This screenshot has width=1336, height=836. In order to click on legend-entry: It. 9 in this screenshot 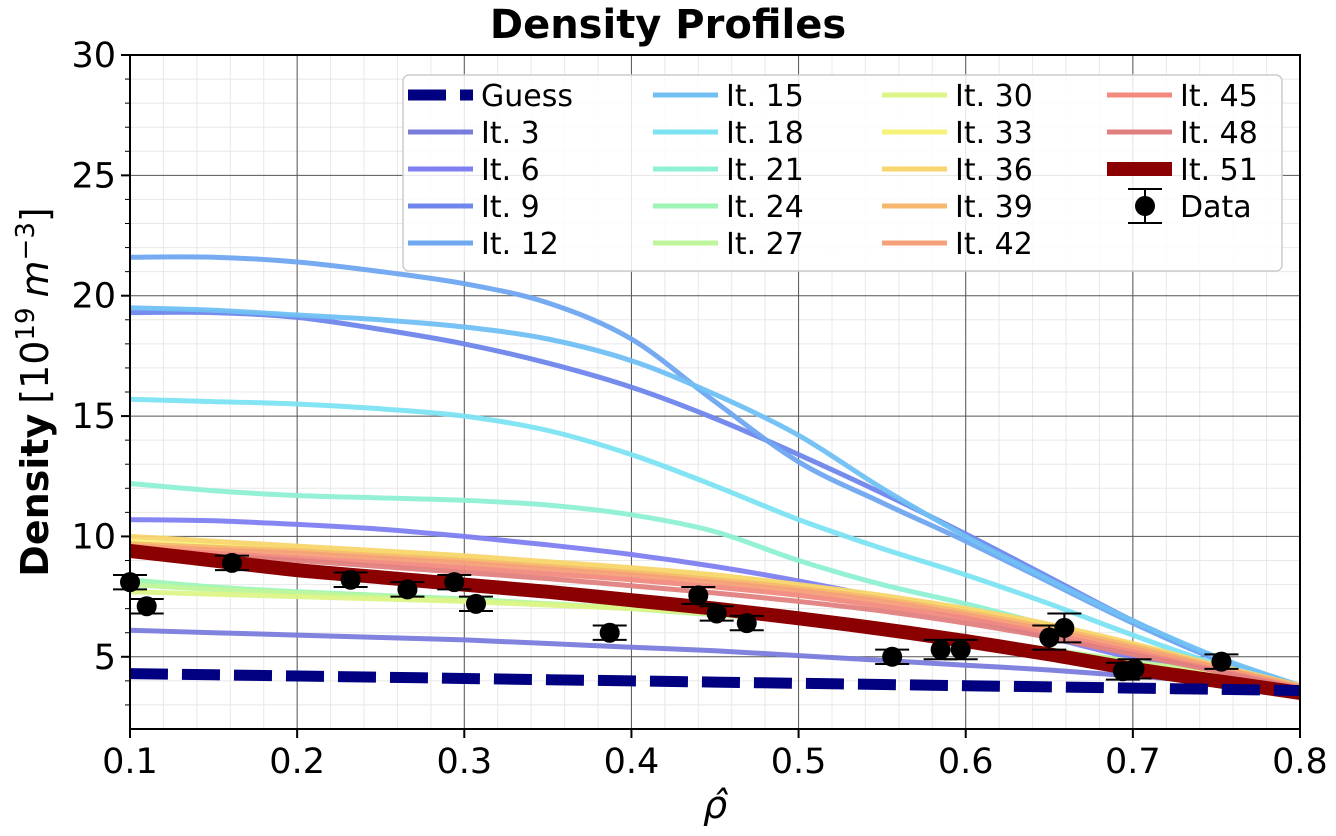, I will do `click(474, 207)`.